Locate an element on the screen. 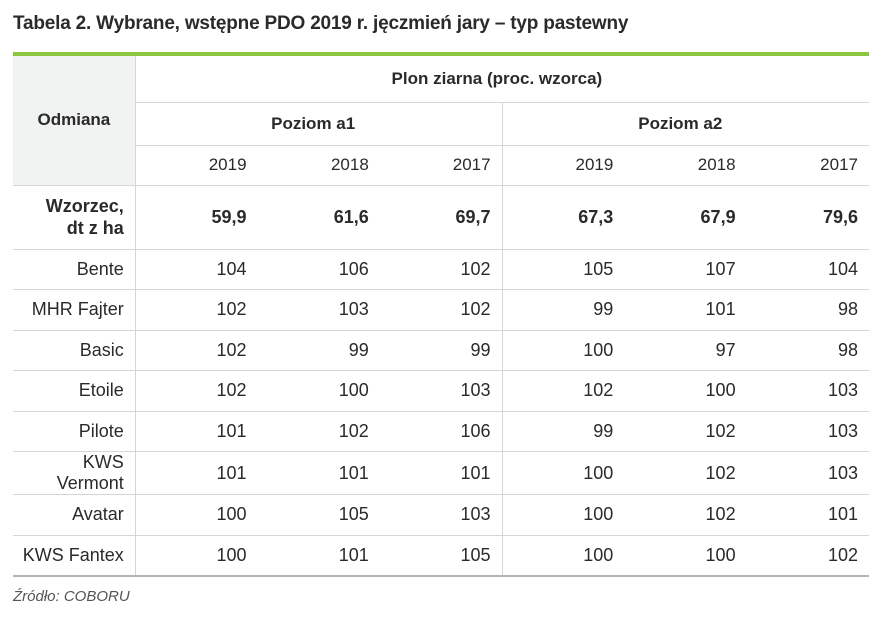 This screenshot has height=627, width=892. standard-value: 69,7 is located at coordinates (441, 217).